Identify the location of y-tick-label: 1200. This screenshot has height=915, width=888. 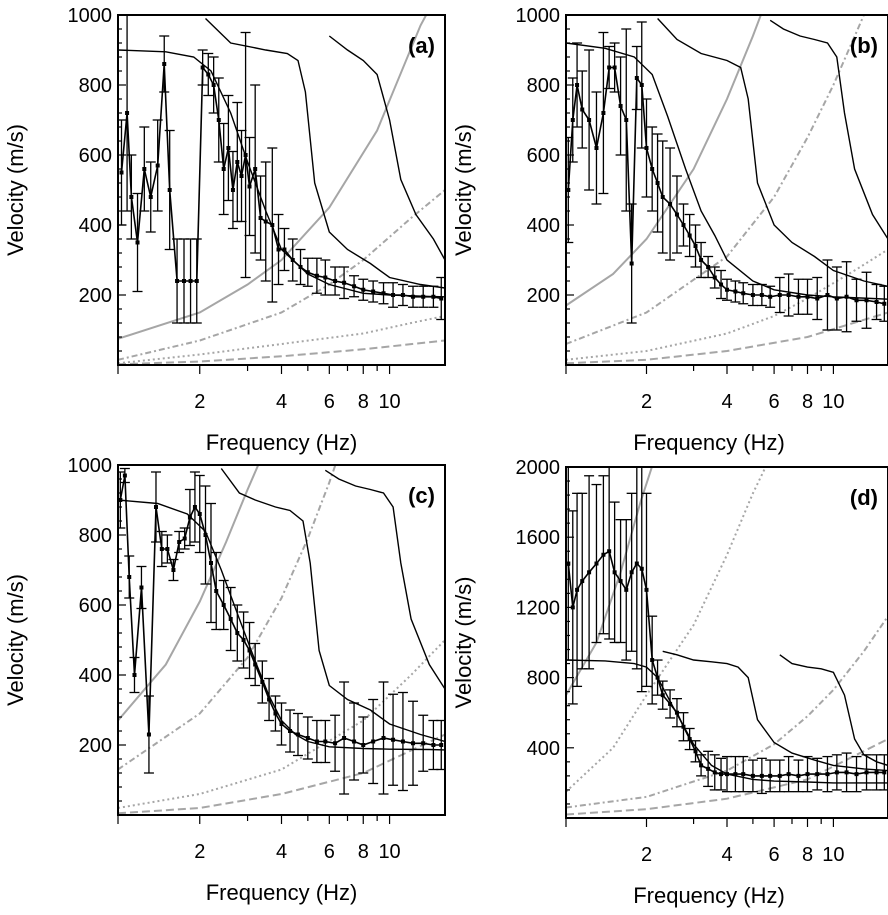
(538, 608).